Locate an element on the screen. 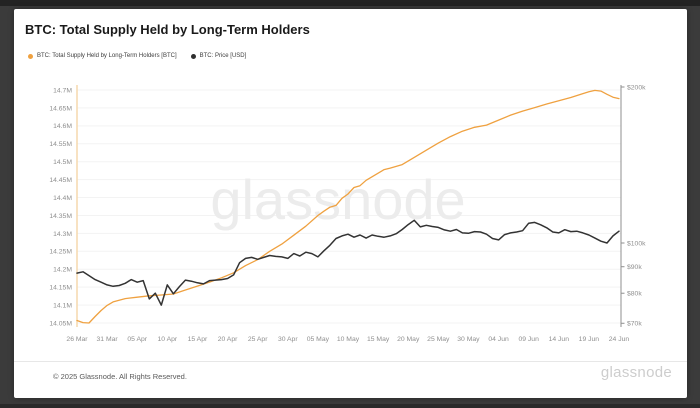 Image resolution: width=700 pixels, height=408 pixels. left-axis-label: 14.7M is located at coordinates (62, 90).